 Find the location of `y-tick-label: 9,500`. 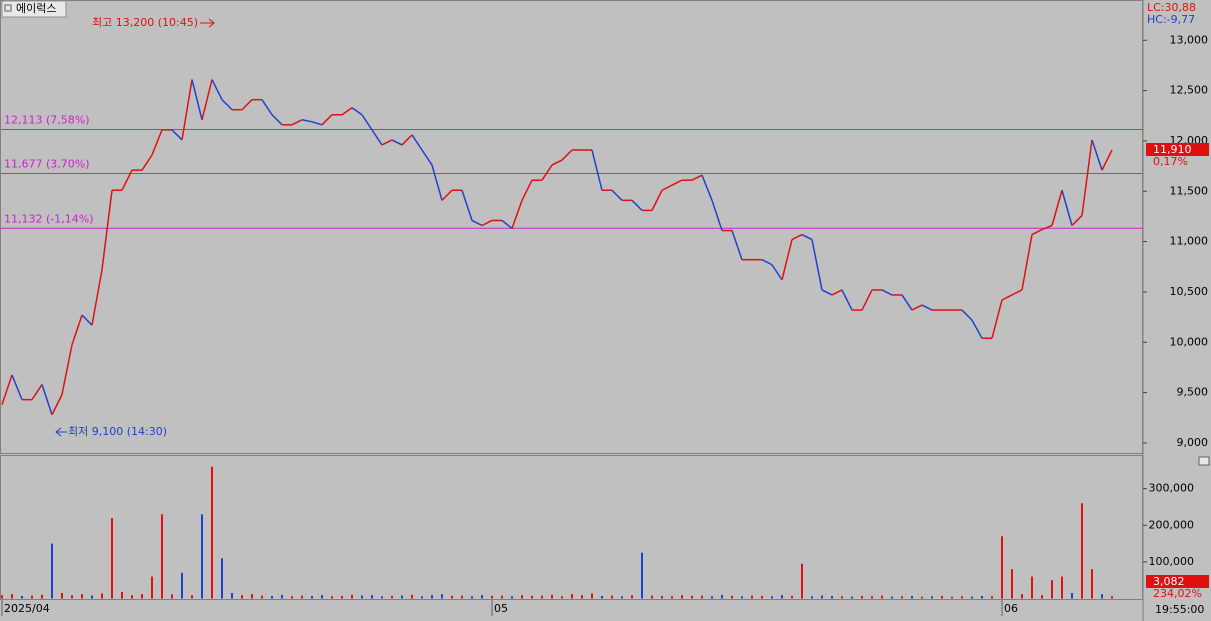

y-tick-label: 9,500 is located at coordinates (1193, 392).